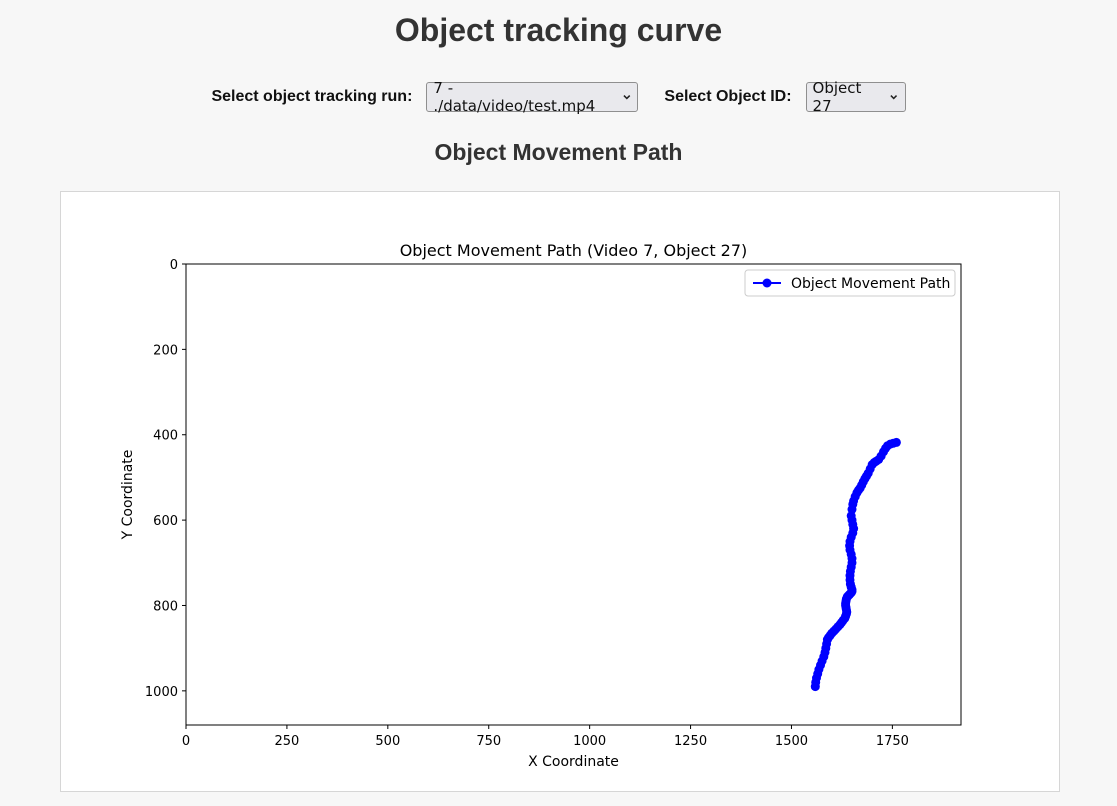 The image size is (1117, 806). I want to click on legend-box, so click(850, 283).